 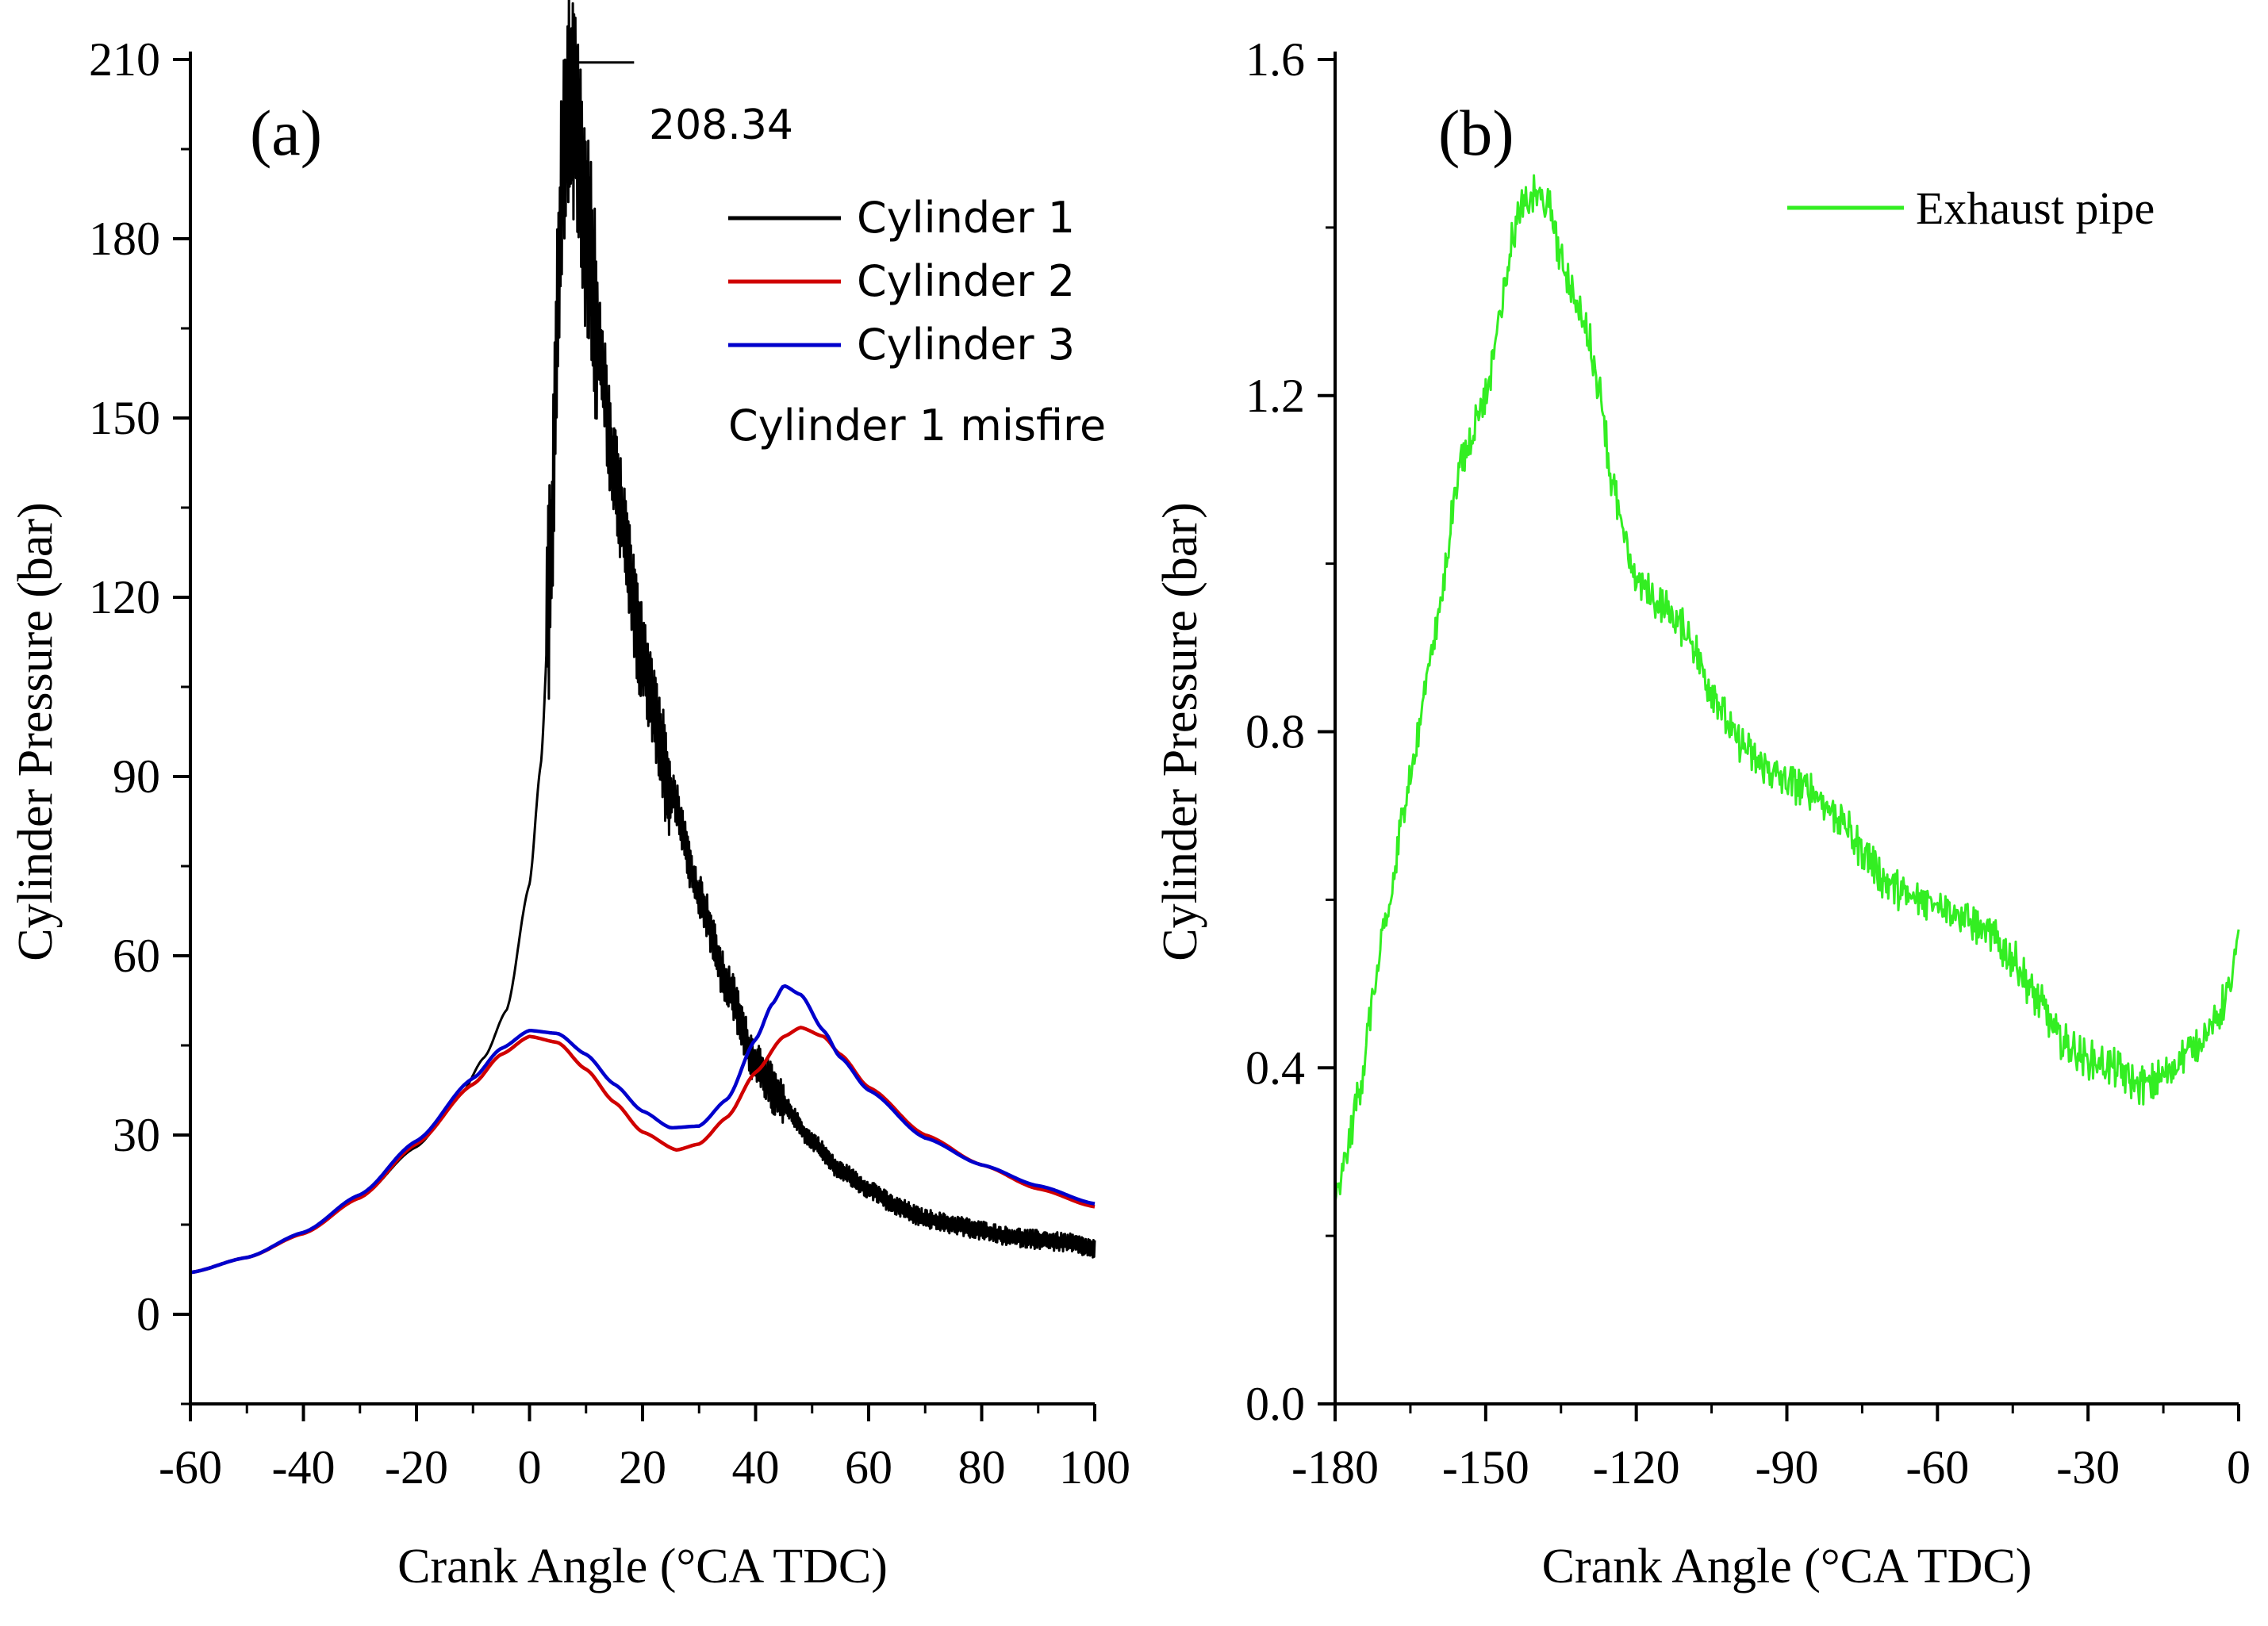 What do you see at coordinates (1275, 732) in the screenshot?
I see `y-tick-label: 0.8` at bounding box center [1275, 732].